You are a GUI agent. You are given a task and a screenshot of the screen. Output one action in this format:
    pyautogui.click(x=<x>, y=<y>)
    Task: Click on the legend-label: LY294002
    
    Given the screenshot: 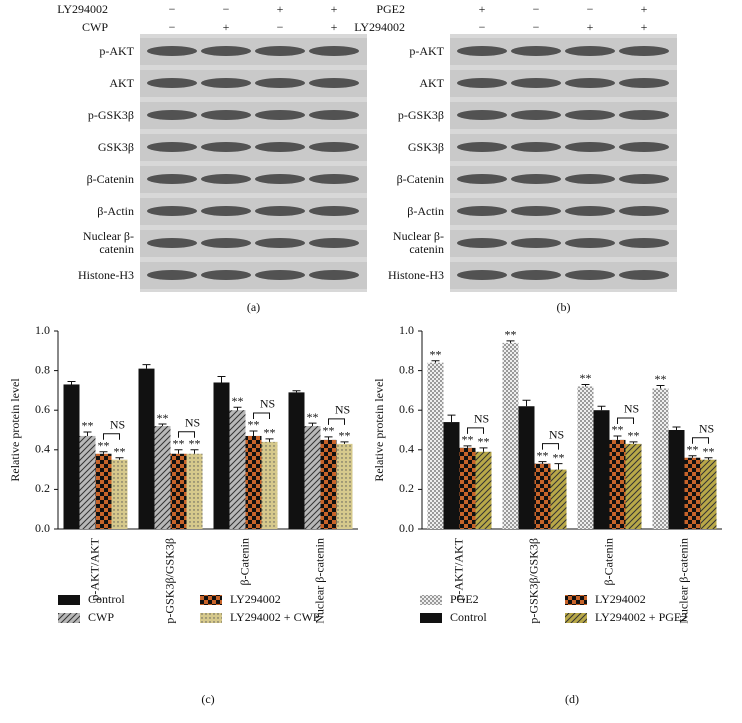 What is the action you would take?
    pyautogui.click(x=620, y=599)
    